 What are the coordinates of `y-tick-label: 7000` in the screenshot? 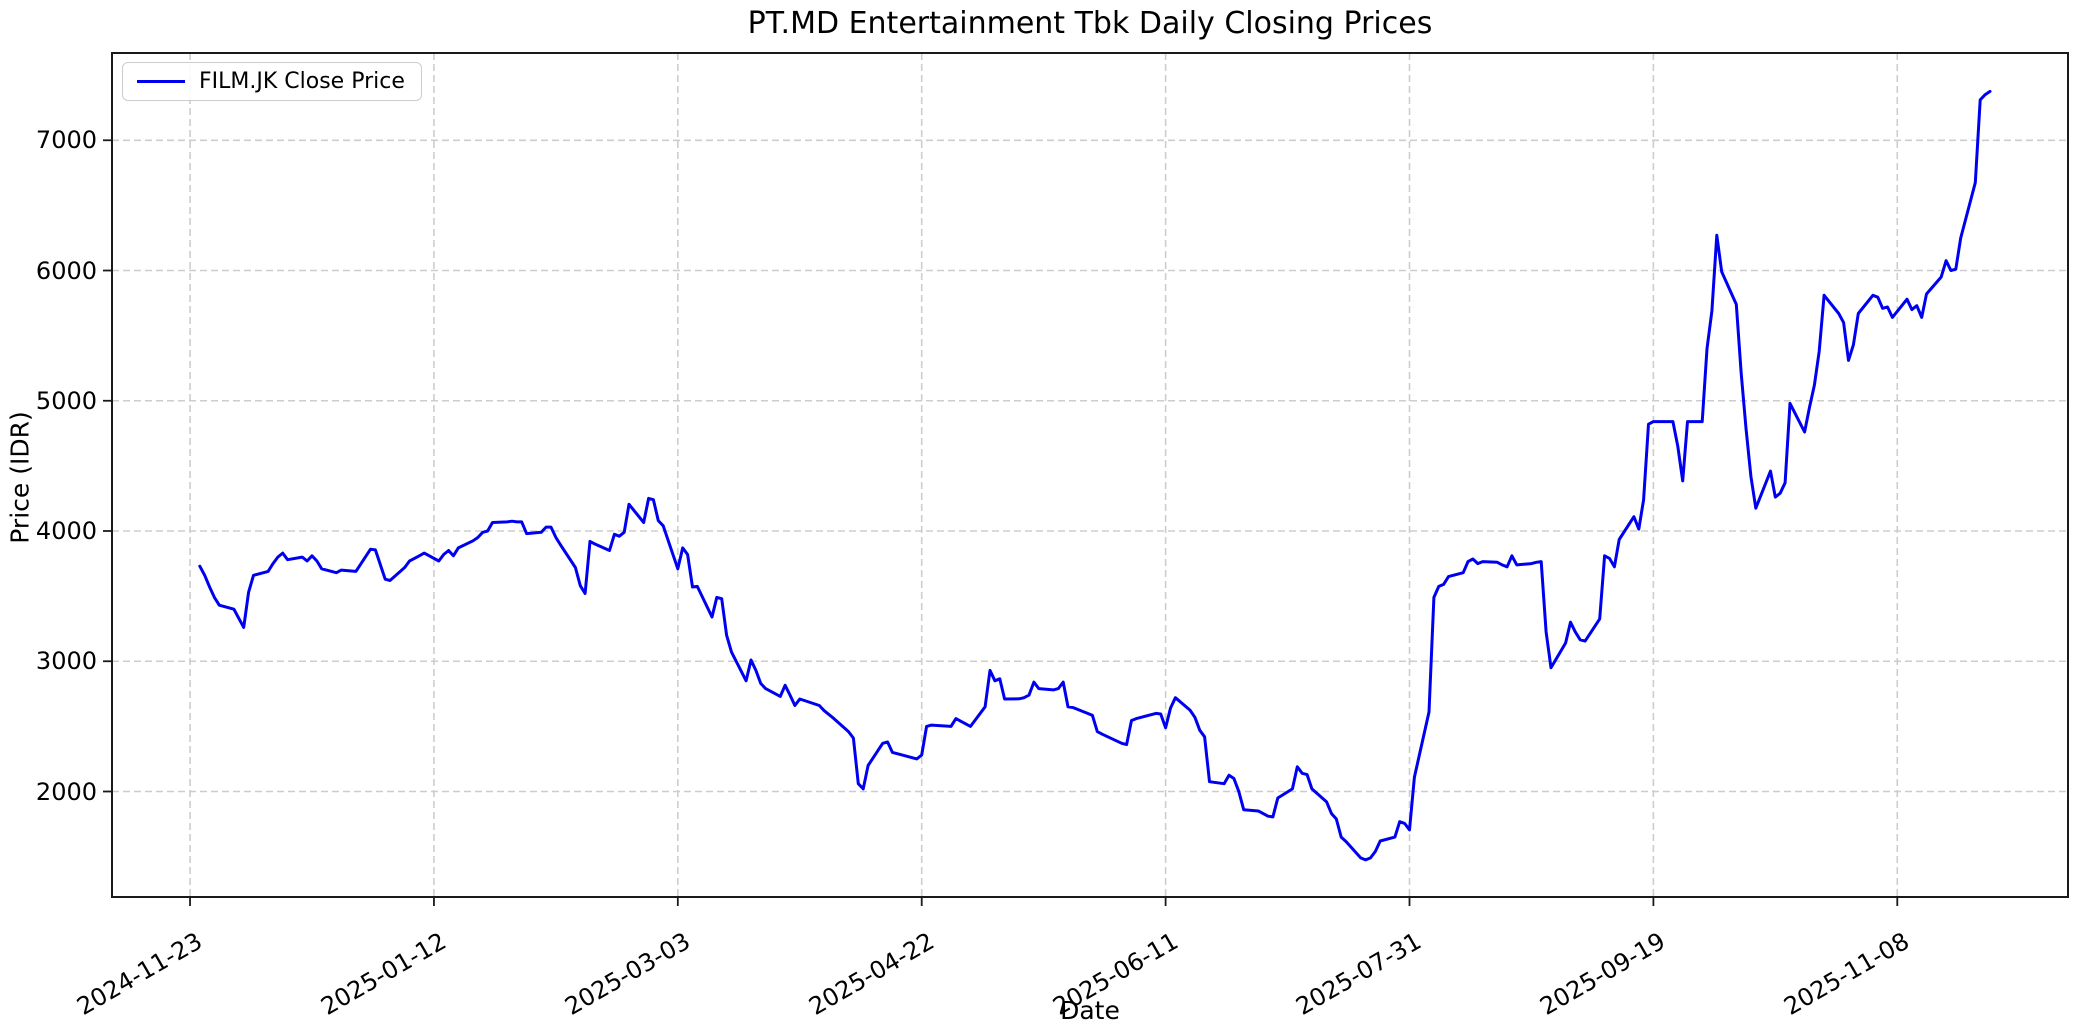 It's located at (66, 140).